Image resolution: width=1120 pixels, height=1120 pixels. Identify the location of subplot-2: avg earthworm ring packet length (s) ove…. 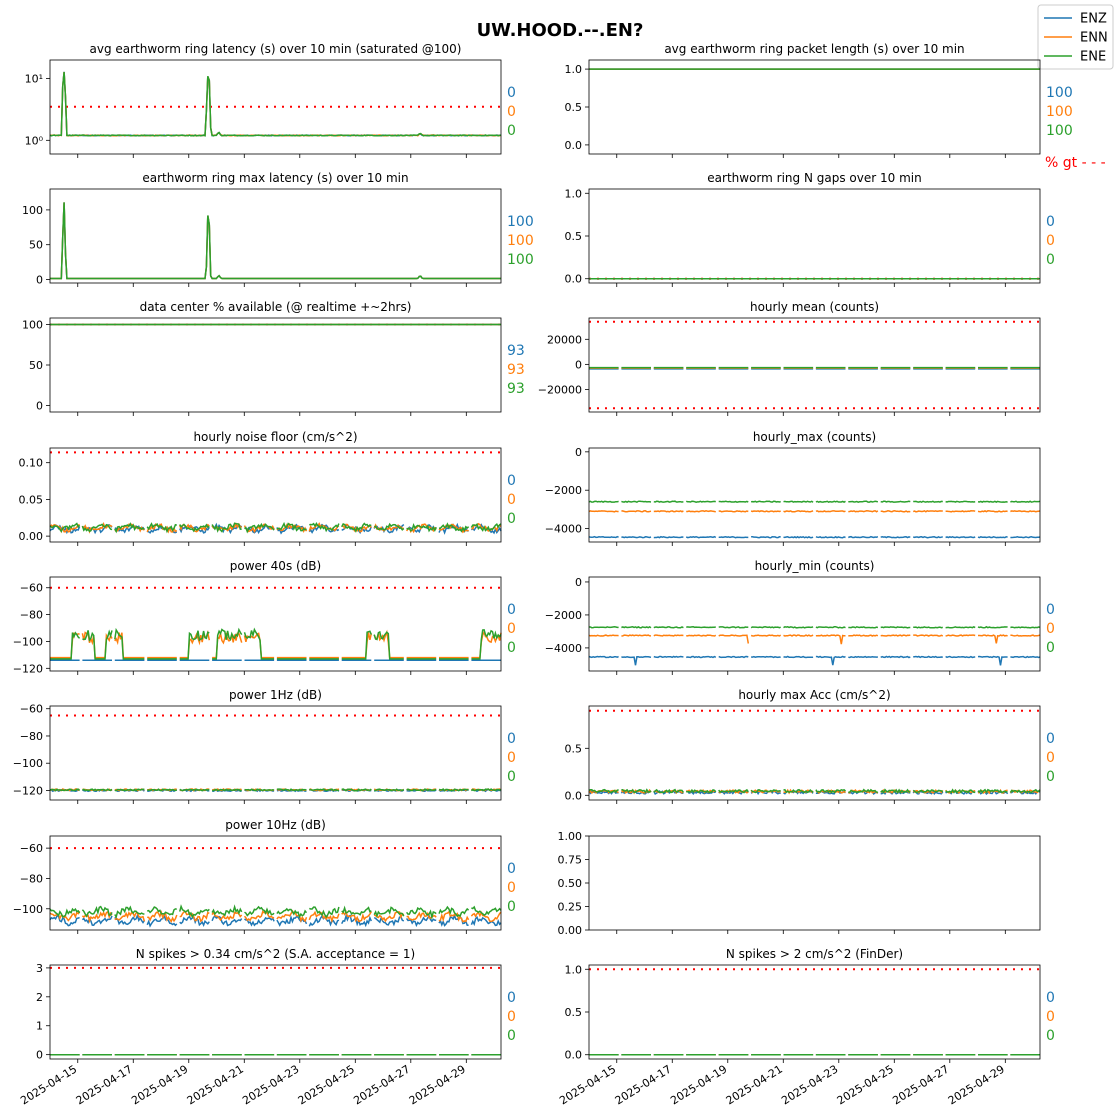
(835, 106).